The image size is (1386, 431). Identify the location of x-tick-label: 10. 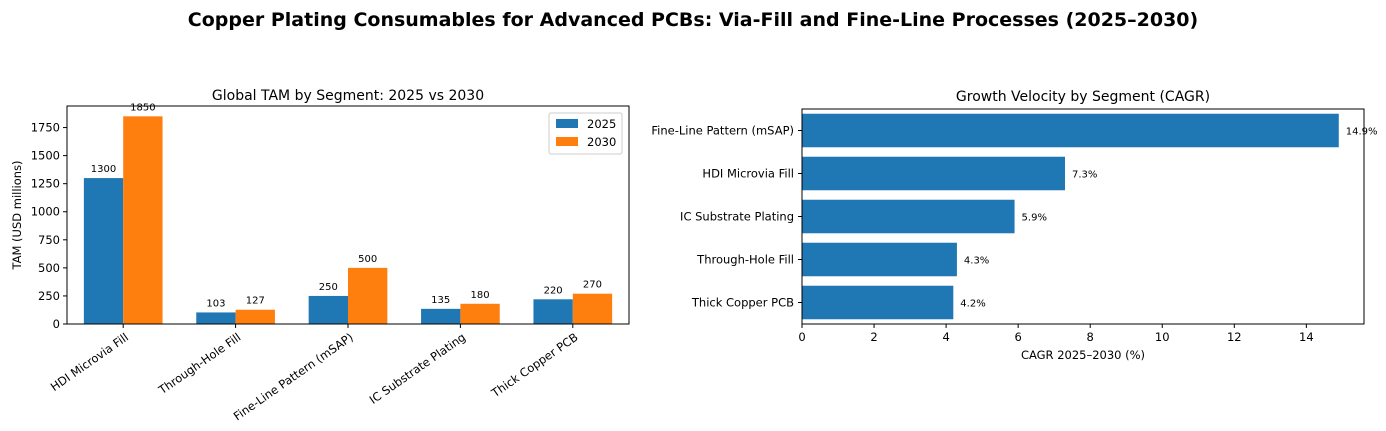
(1162, 337).